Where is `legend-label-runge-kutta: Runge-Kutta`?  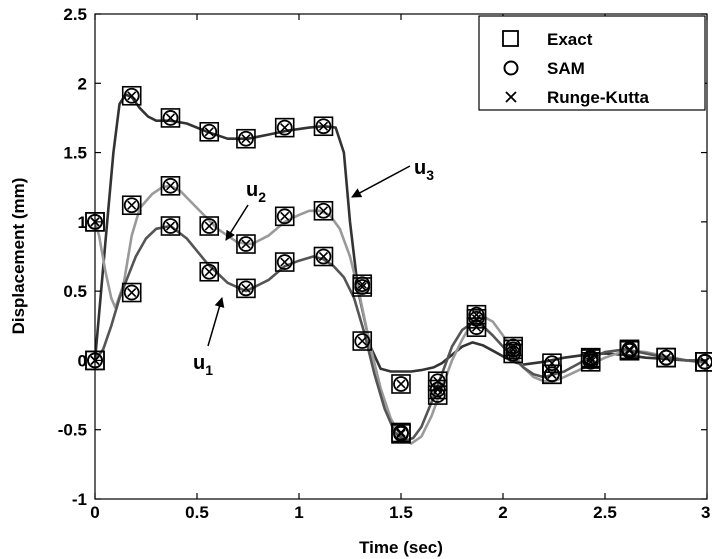 legend-label-runge-kutta: Runge-Kutta is located at coordinates (598, 97).